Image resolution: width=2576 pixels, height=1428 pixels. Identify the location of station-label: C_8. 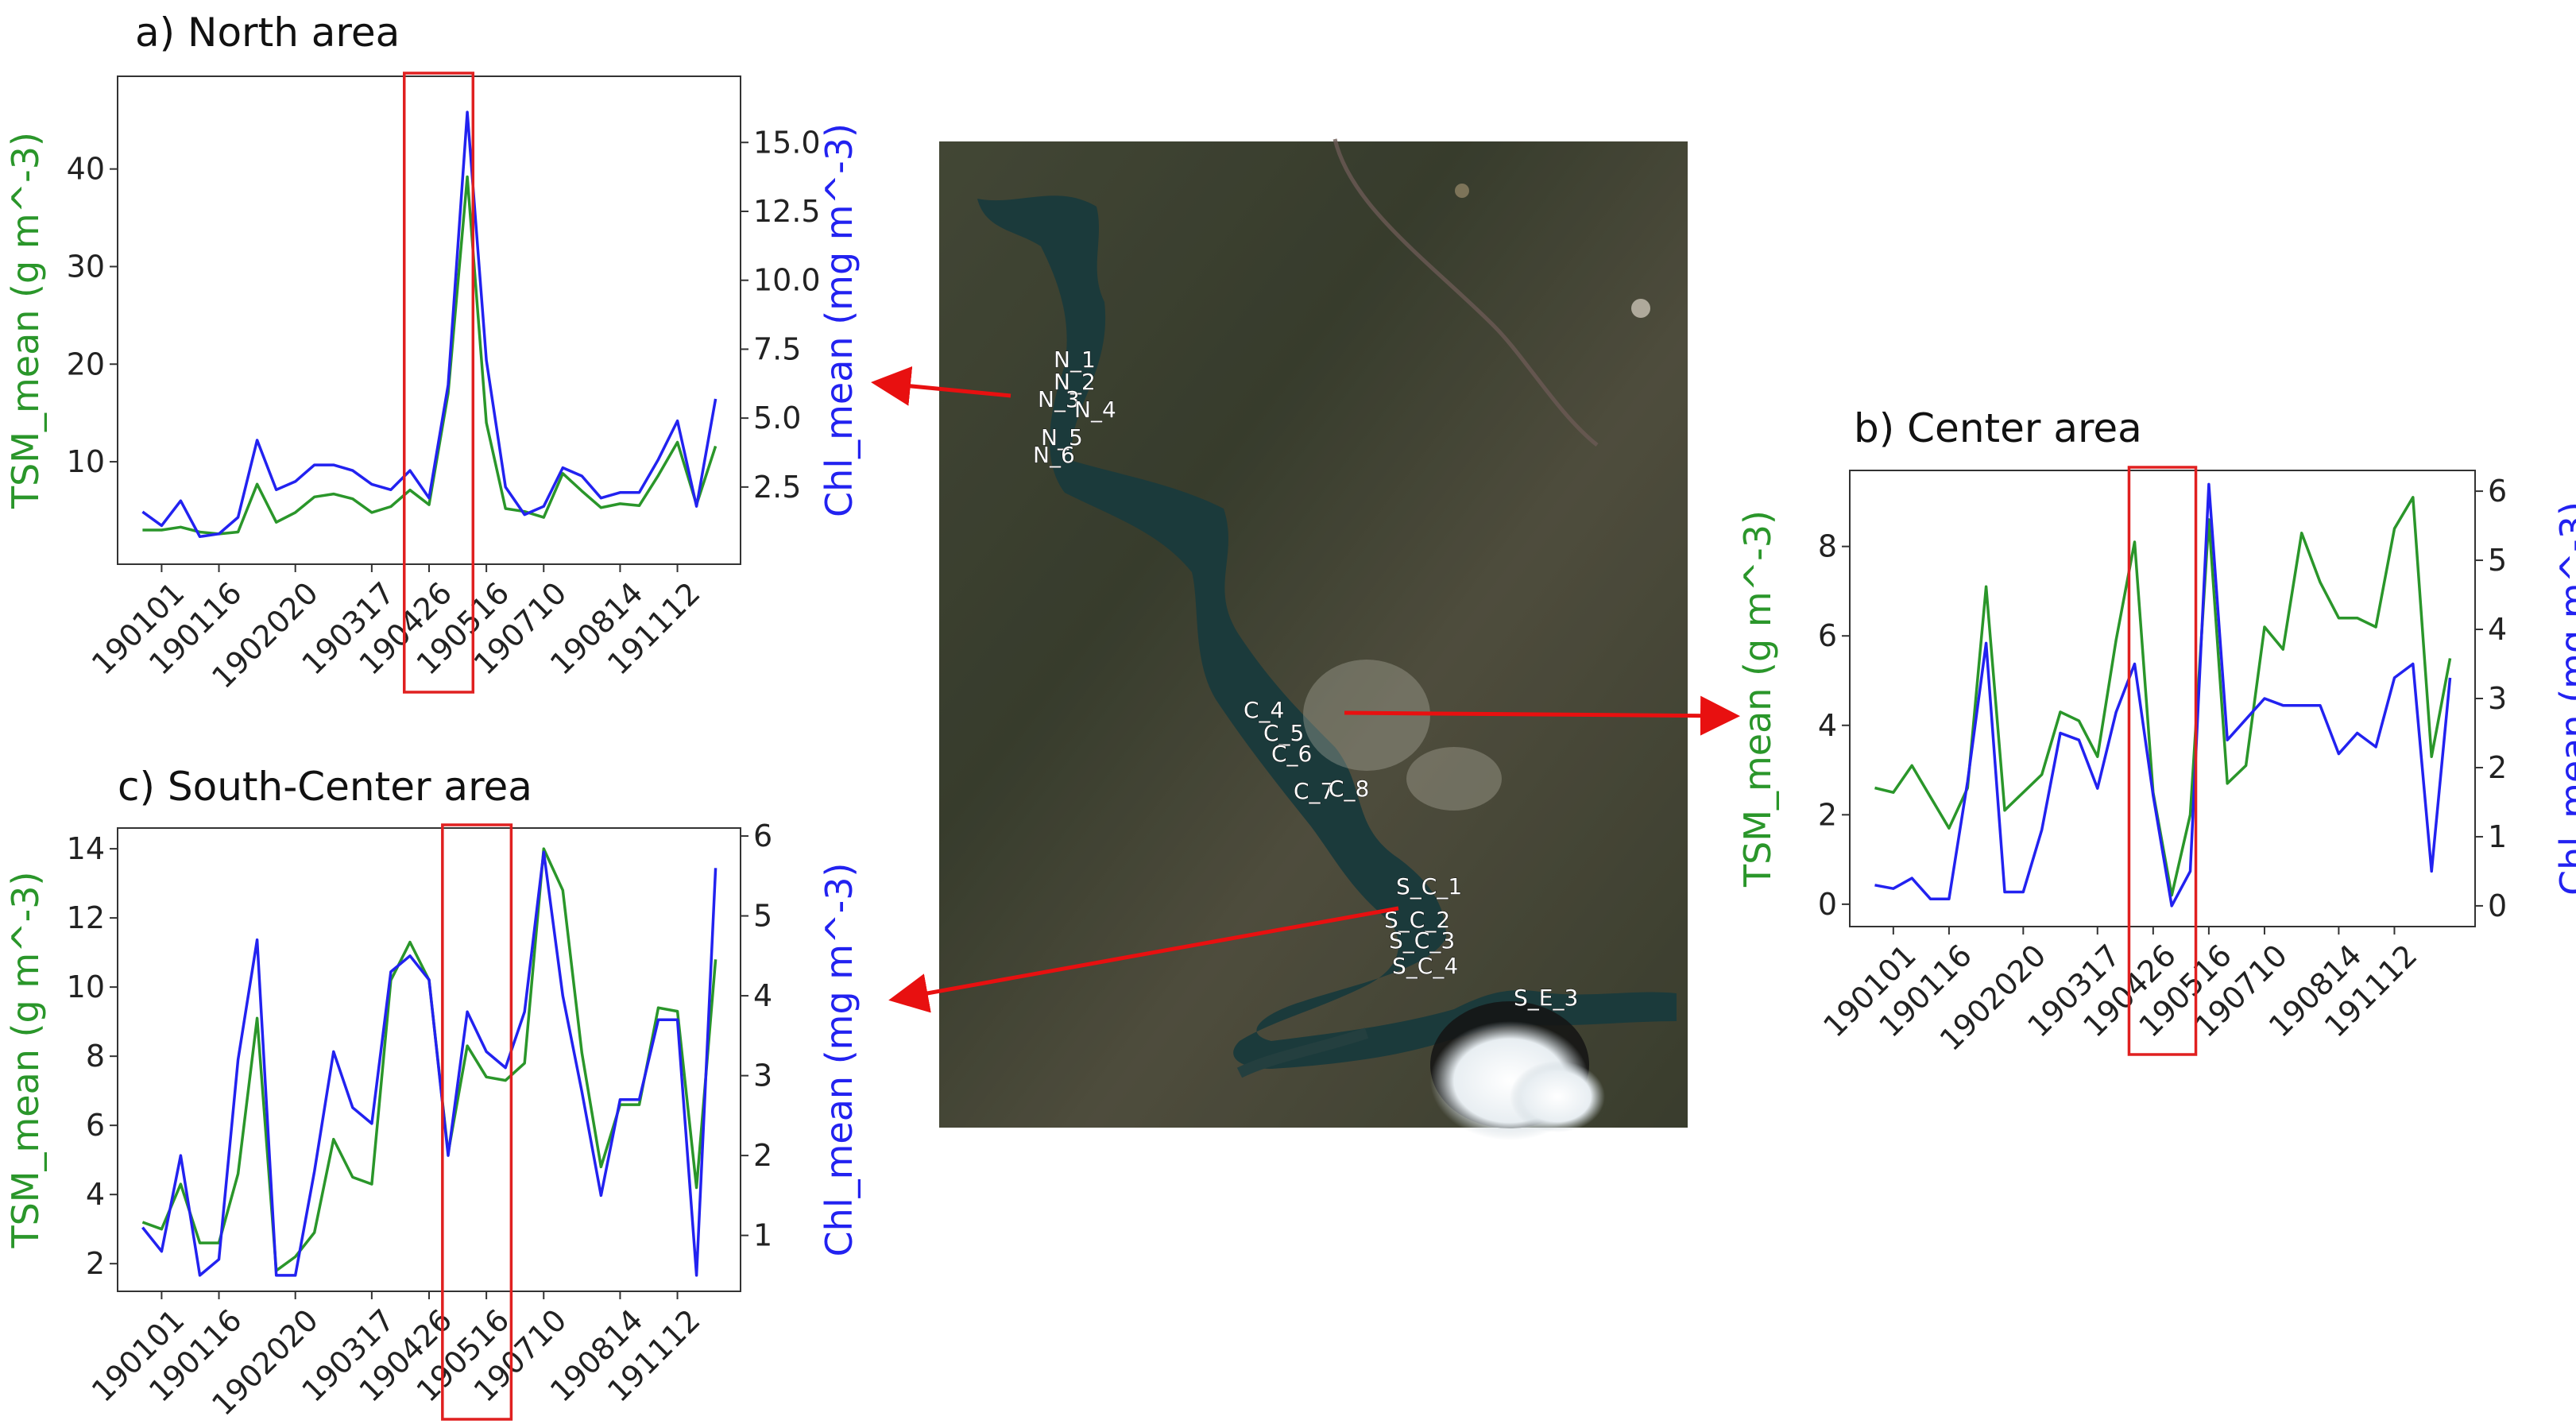
(1349, 789).